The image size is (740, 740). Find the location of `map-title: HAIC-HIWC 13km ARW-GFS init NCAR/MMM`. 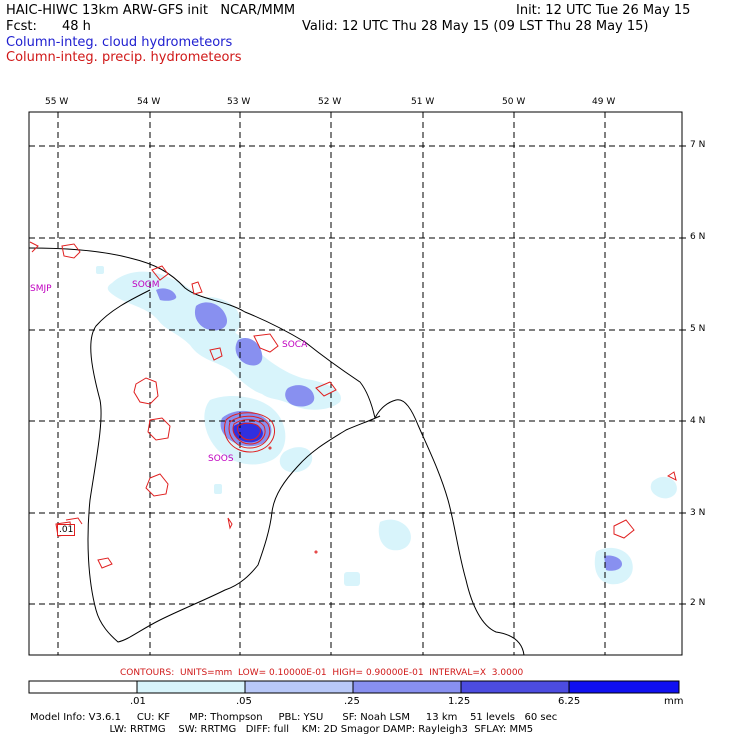

map-title: HAIC-HIWC 13km ARW-GFS init NCAR/MMM is located at coordinates (151, 10).